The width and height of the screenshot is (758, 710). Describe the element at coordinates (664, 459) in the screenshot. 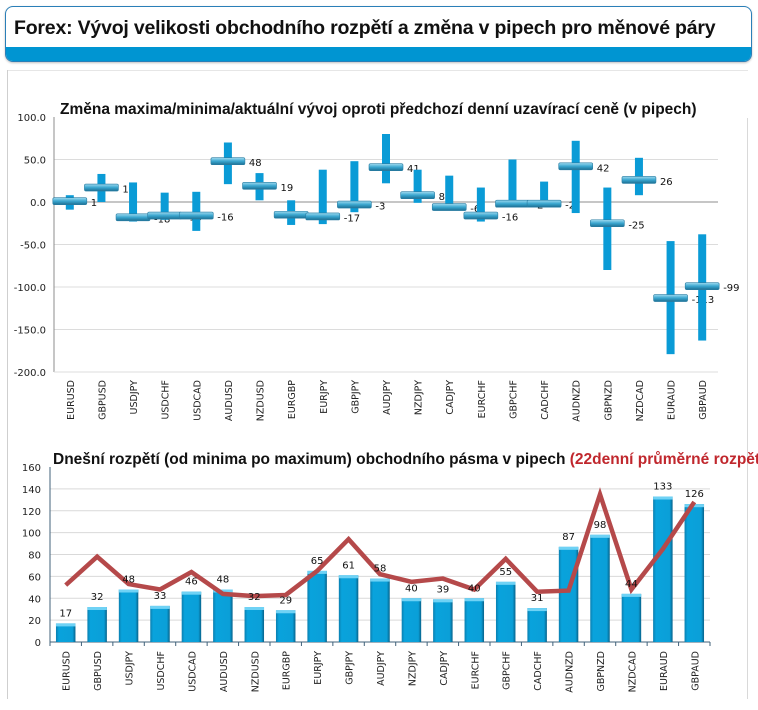

I see `range-chart-title-highlight: (22denní průměrné rozpětí)` at that location.